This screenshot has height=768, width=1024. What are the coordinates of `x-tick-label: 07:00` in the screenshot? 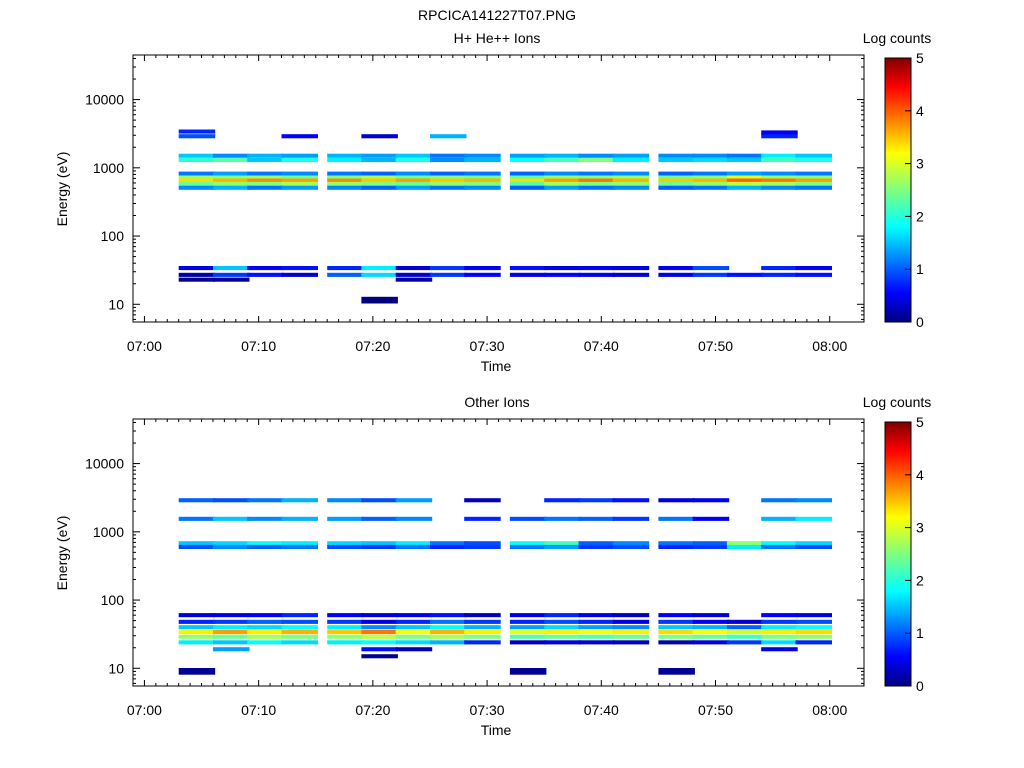 It's located at (144, 710).